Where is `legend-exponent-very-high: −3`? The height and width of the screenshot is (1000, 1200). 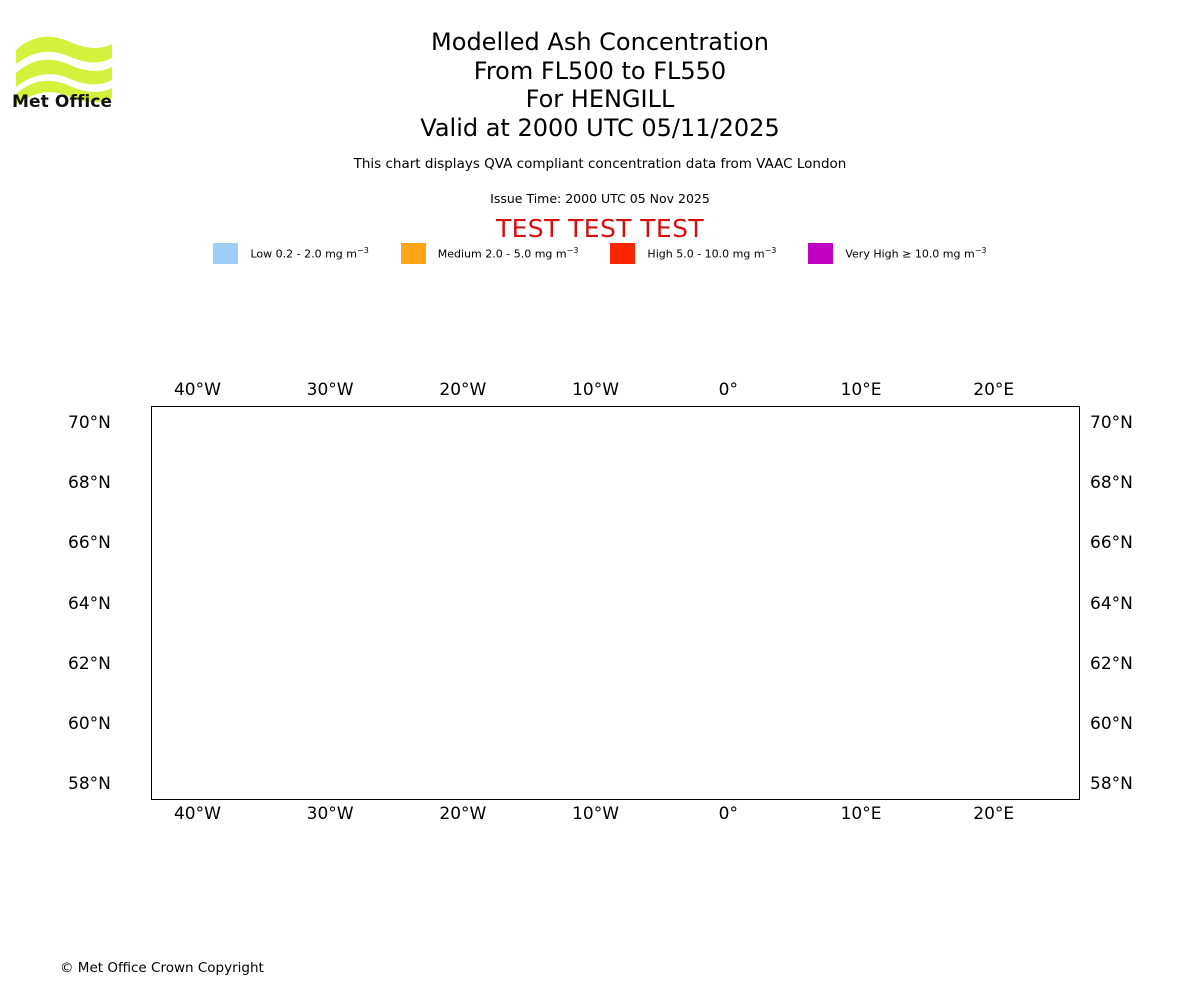
legend-exponent-very-high: −3 is located at coordinates (980, 251).